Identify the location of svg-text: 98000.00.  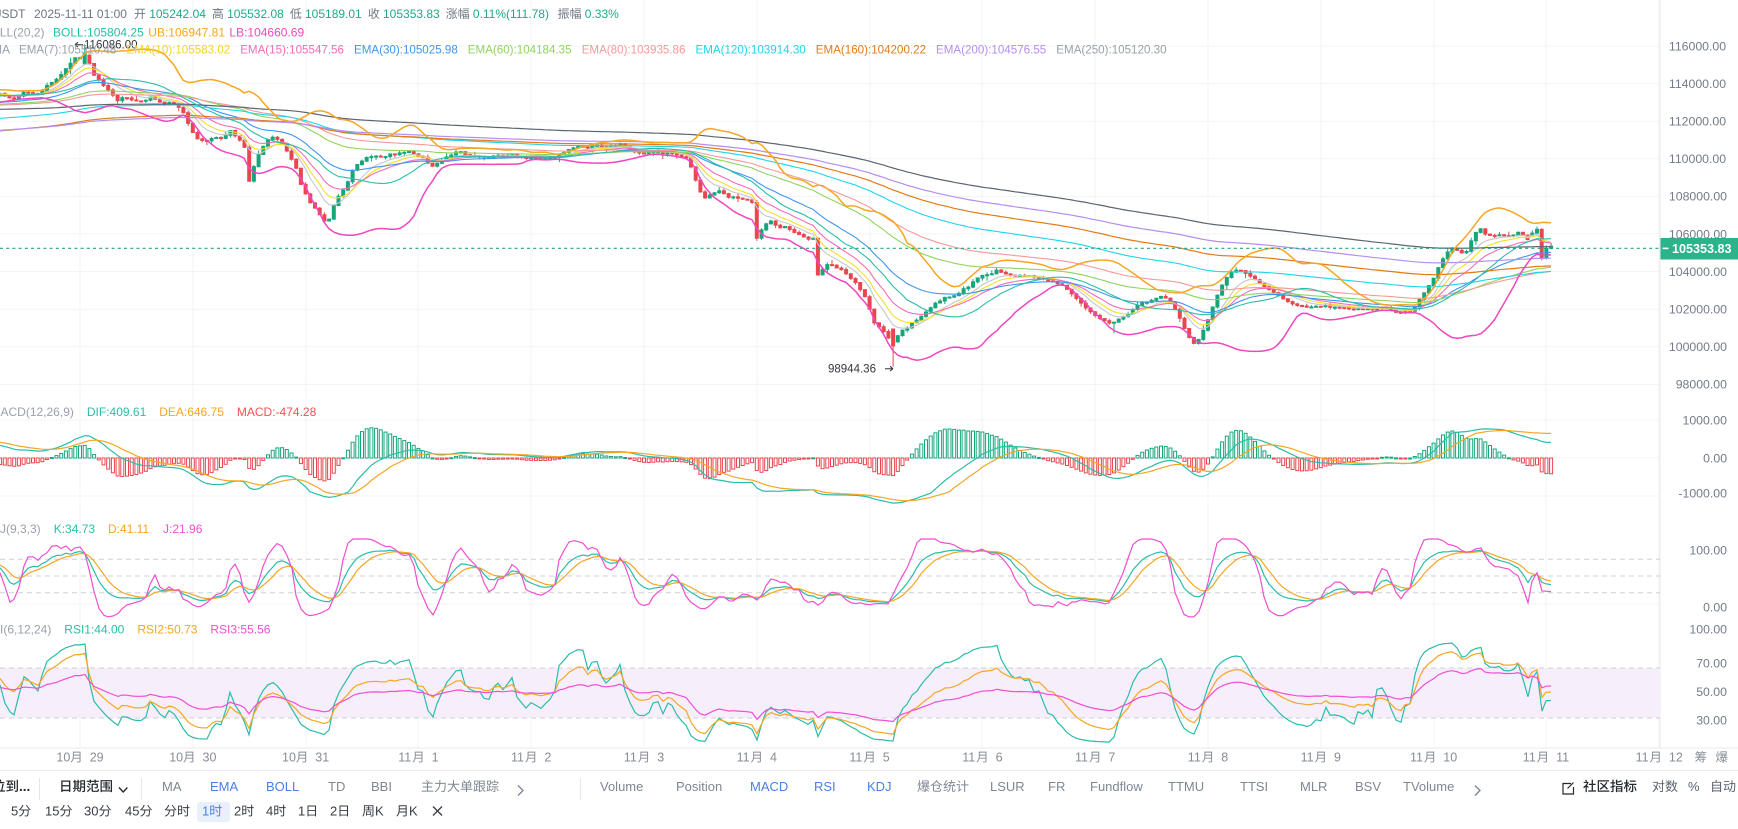
(1701, 385).